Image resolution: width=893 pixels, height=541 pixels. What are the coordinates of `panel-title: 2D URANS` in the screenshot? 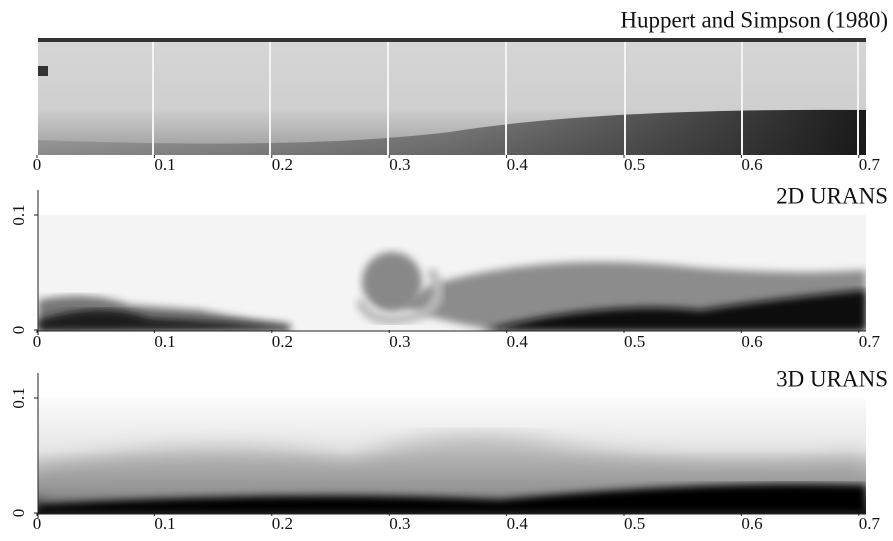 It's located at (832, 195).